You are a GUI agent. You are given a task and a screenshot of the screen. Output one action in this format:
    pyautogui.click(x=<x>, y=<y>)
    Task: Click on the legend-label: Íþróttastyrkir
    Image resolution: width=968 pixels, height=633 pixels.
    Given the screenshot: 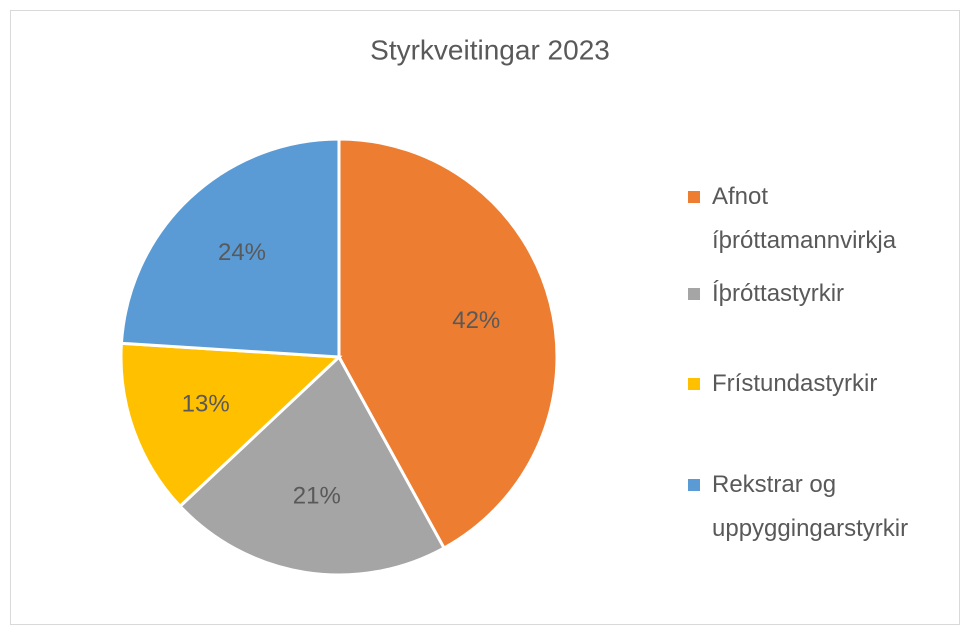 What is the action you would take?
    pyautogui.click(x=778, y=293)
    